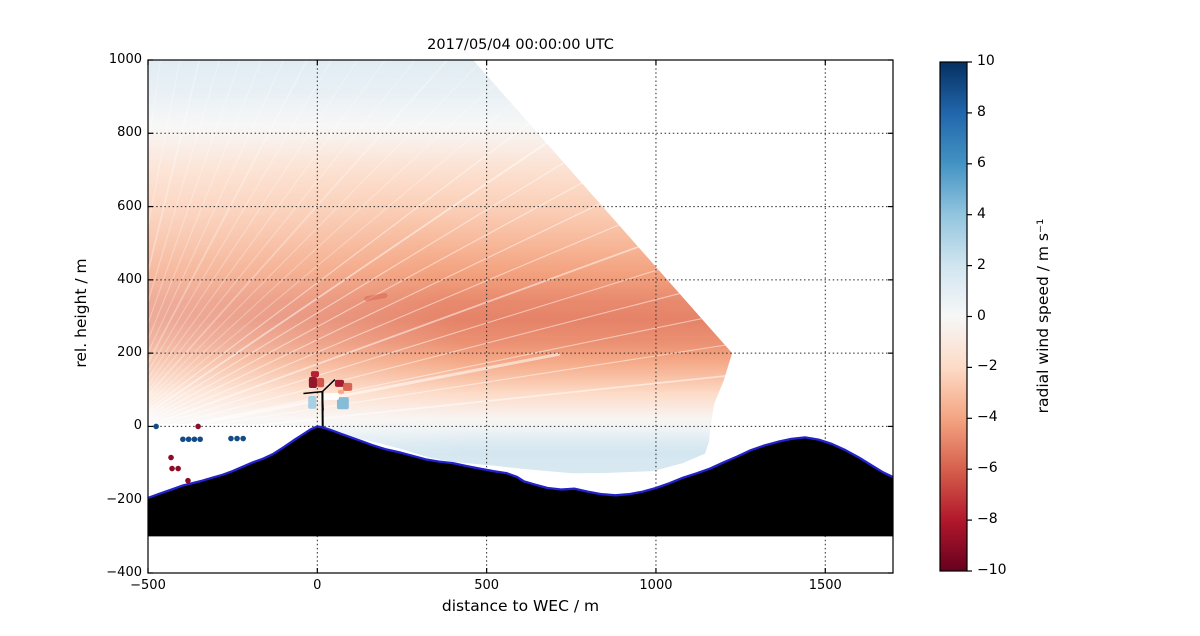  Describe the element at coordinates (1043, 316) in the screenshot. I see `colorbar-label: radial wind speed / m s⁻¹` at that location.